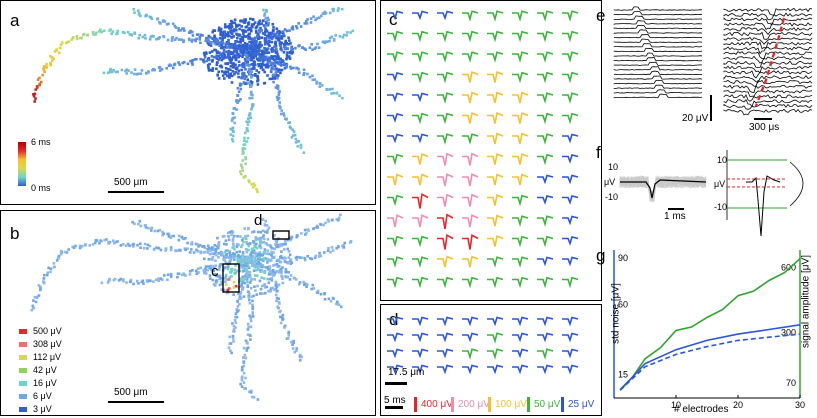 The height and width of the screenshot is (418, 817). I want to click on trace-right, so click(768, 21).